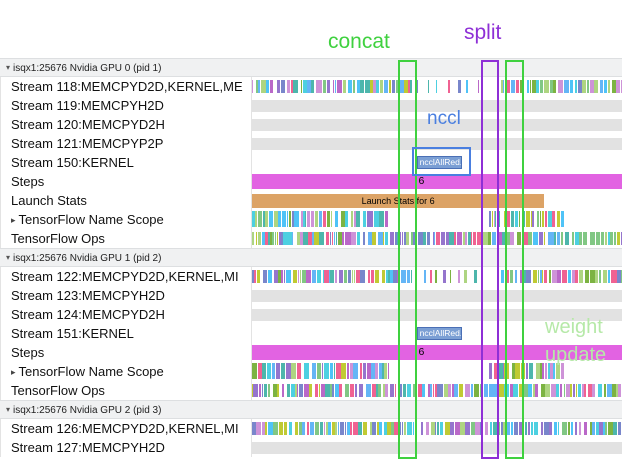 The height and width of the screenshot is (461, 622). What do you see at coordinates (126, 162) in the screenshot?
I see `row-label: Stream 150:KERNEL` at bounding box center [126, 162].